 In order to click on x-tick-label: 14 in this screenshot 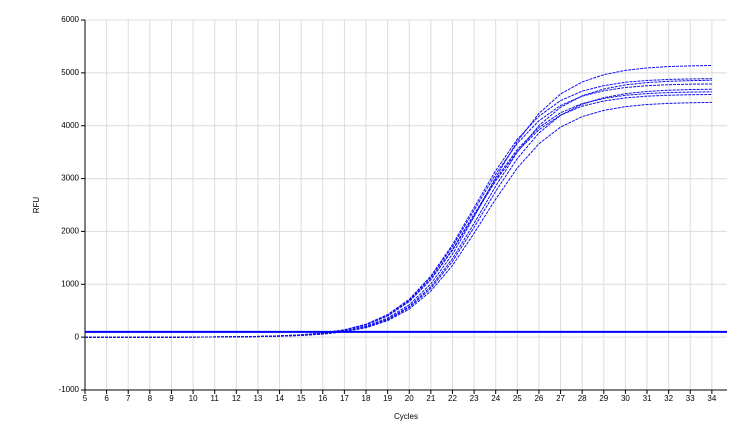, I will do `click(279, 398)`.